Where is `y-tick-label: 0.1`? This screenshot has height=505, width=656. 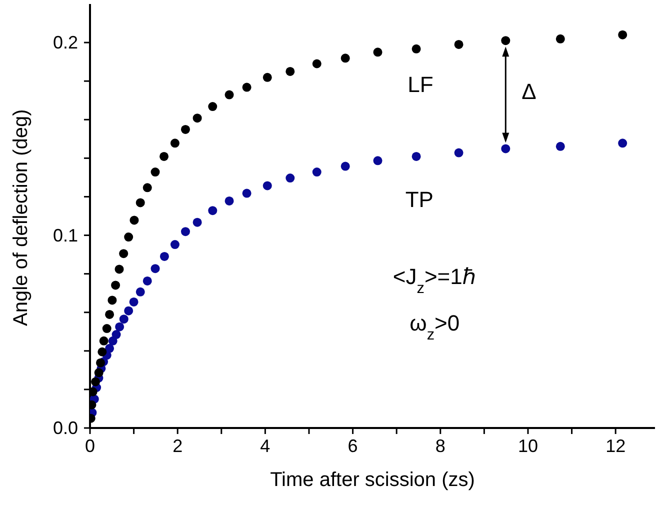
y-tick-label: 0.1 is located at coordinates (65, 235).